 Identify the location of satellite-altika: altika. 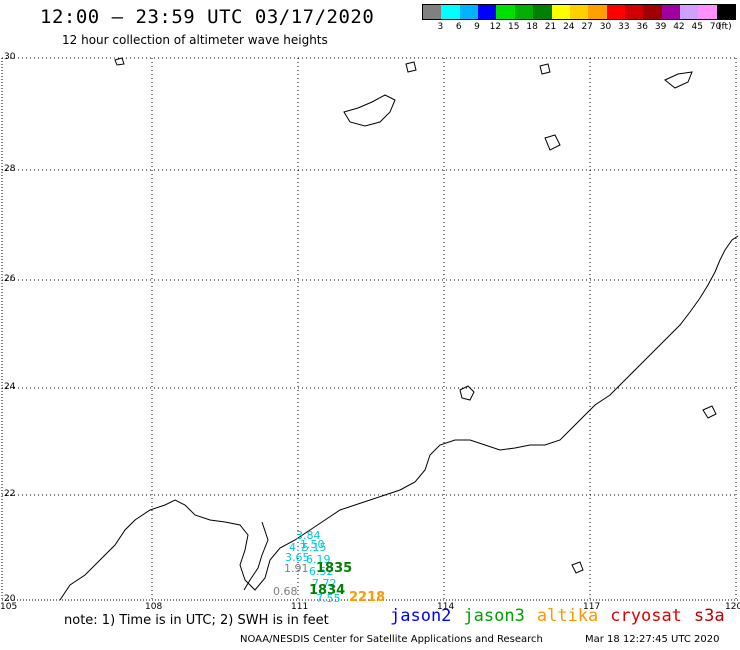
(567, 616).